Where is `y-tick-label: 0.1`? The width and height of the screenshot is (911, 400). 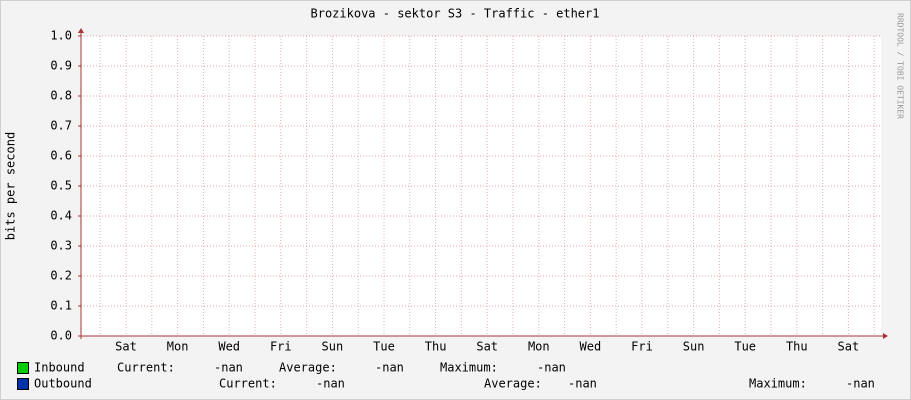
y-tick-label: 0.1 is located at coordinates (61, 306).